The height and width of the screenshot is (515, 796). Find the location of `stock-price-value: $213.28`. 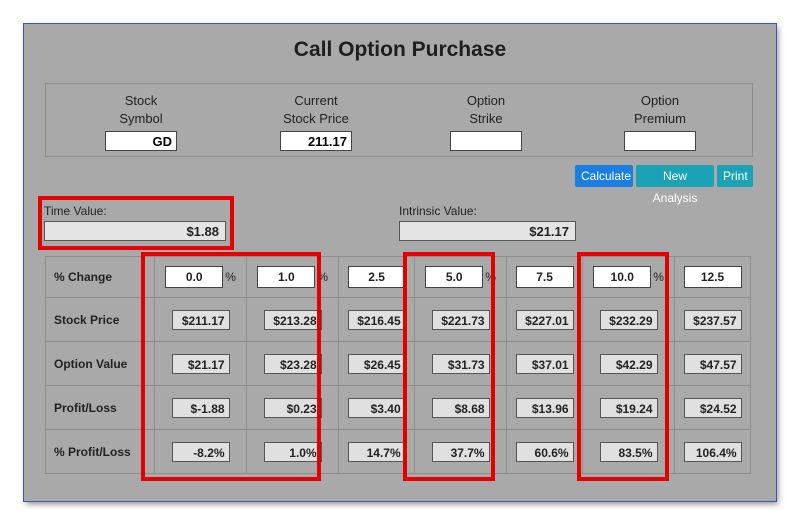

stock-price-value: $213.28 is located at coordinates (292, 319).